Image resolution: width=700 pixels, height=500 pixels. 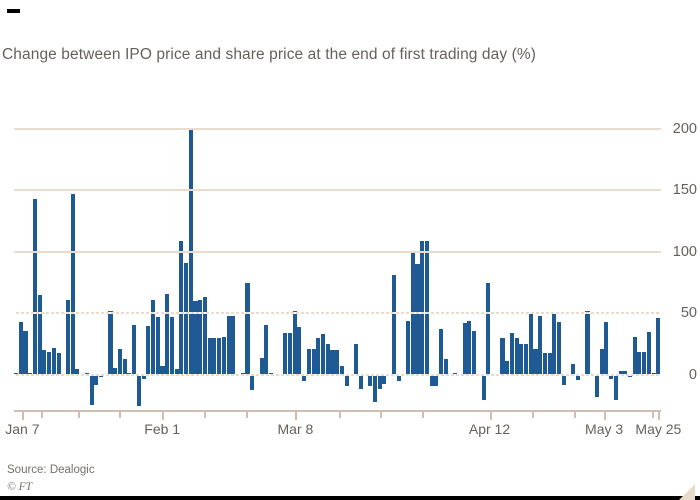 What do you see at coordinates (13, 11) in the screenshot?
I see `ft-tag-dash` at bounding box center [13, 11].